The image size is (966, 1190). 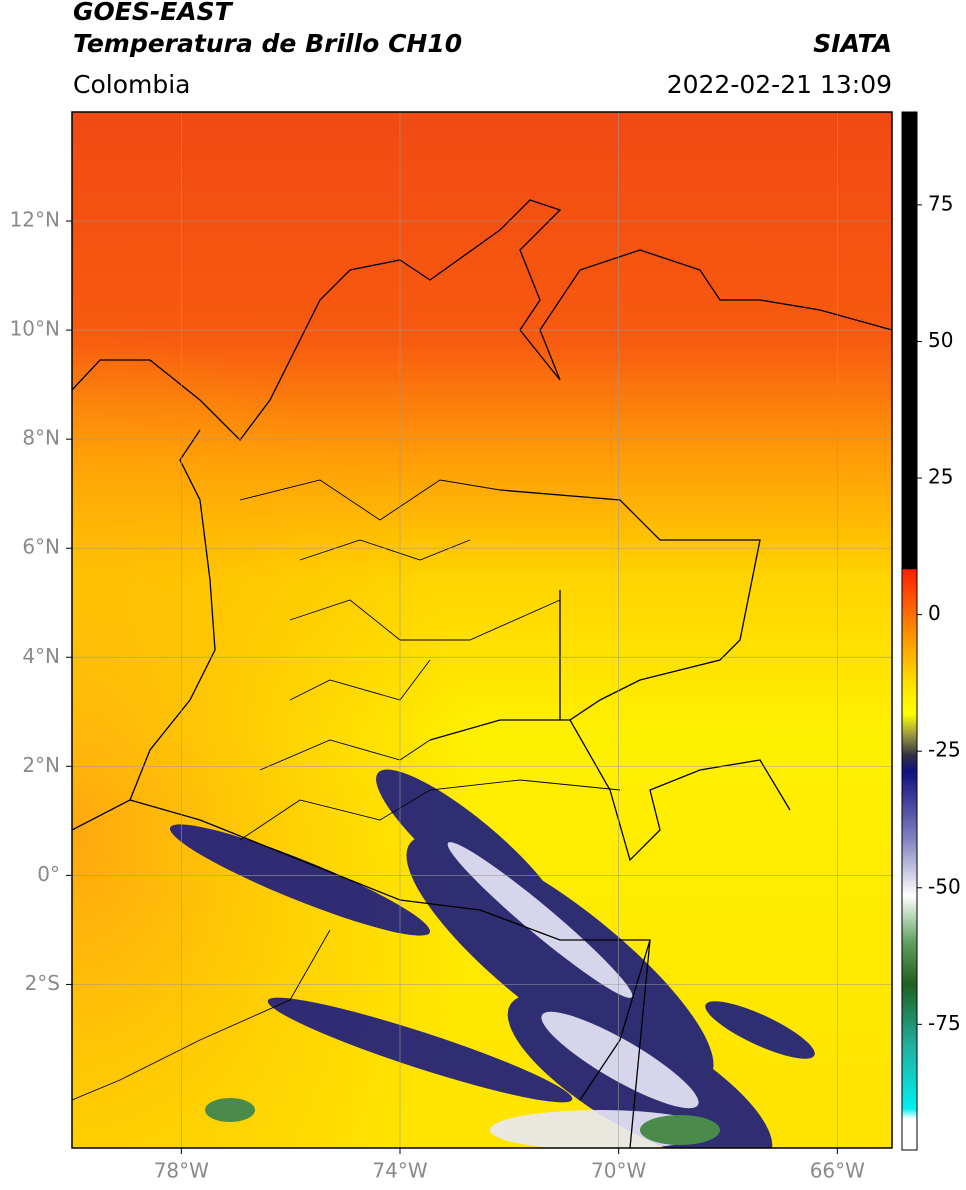 I want to click on y-tick-label: 4°N, so click(x=41, y=656).